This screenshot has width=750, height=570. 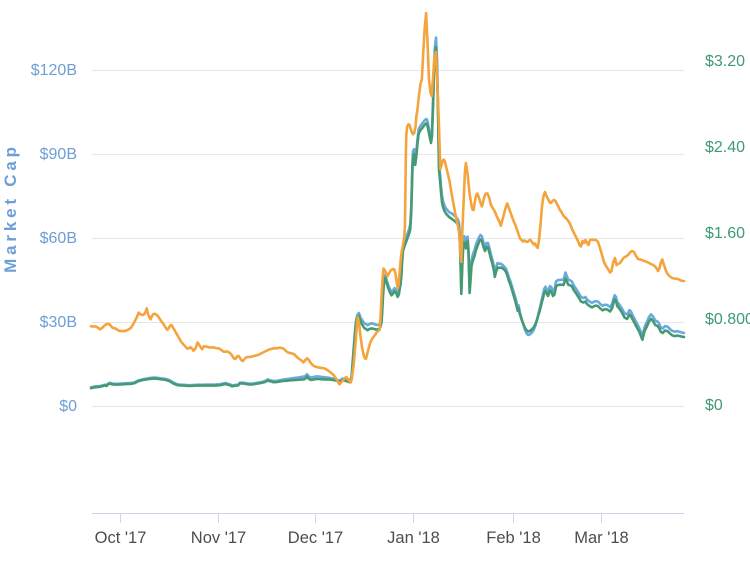 I want to click on svg-text: Nov '17, so click(x=218, y=538).